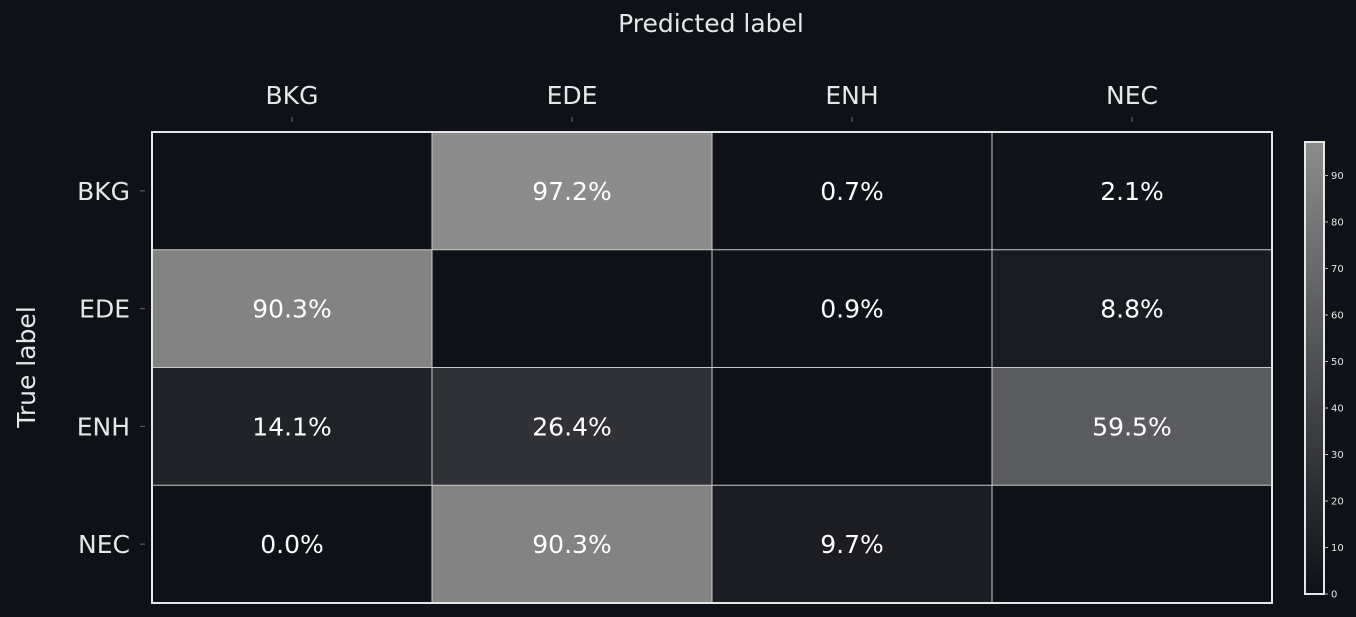 The height and width of the screenshot is (617, 1356). What do you see at coordinates (104, 544) in the screenshot?
I see `y-tick-label: NEC` at bounding box center [104, 544].